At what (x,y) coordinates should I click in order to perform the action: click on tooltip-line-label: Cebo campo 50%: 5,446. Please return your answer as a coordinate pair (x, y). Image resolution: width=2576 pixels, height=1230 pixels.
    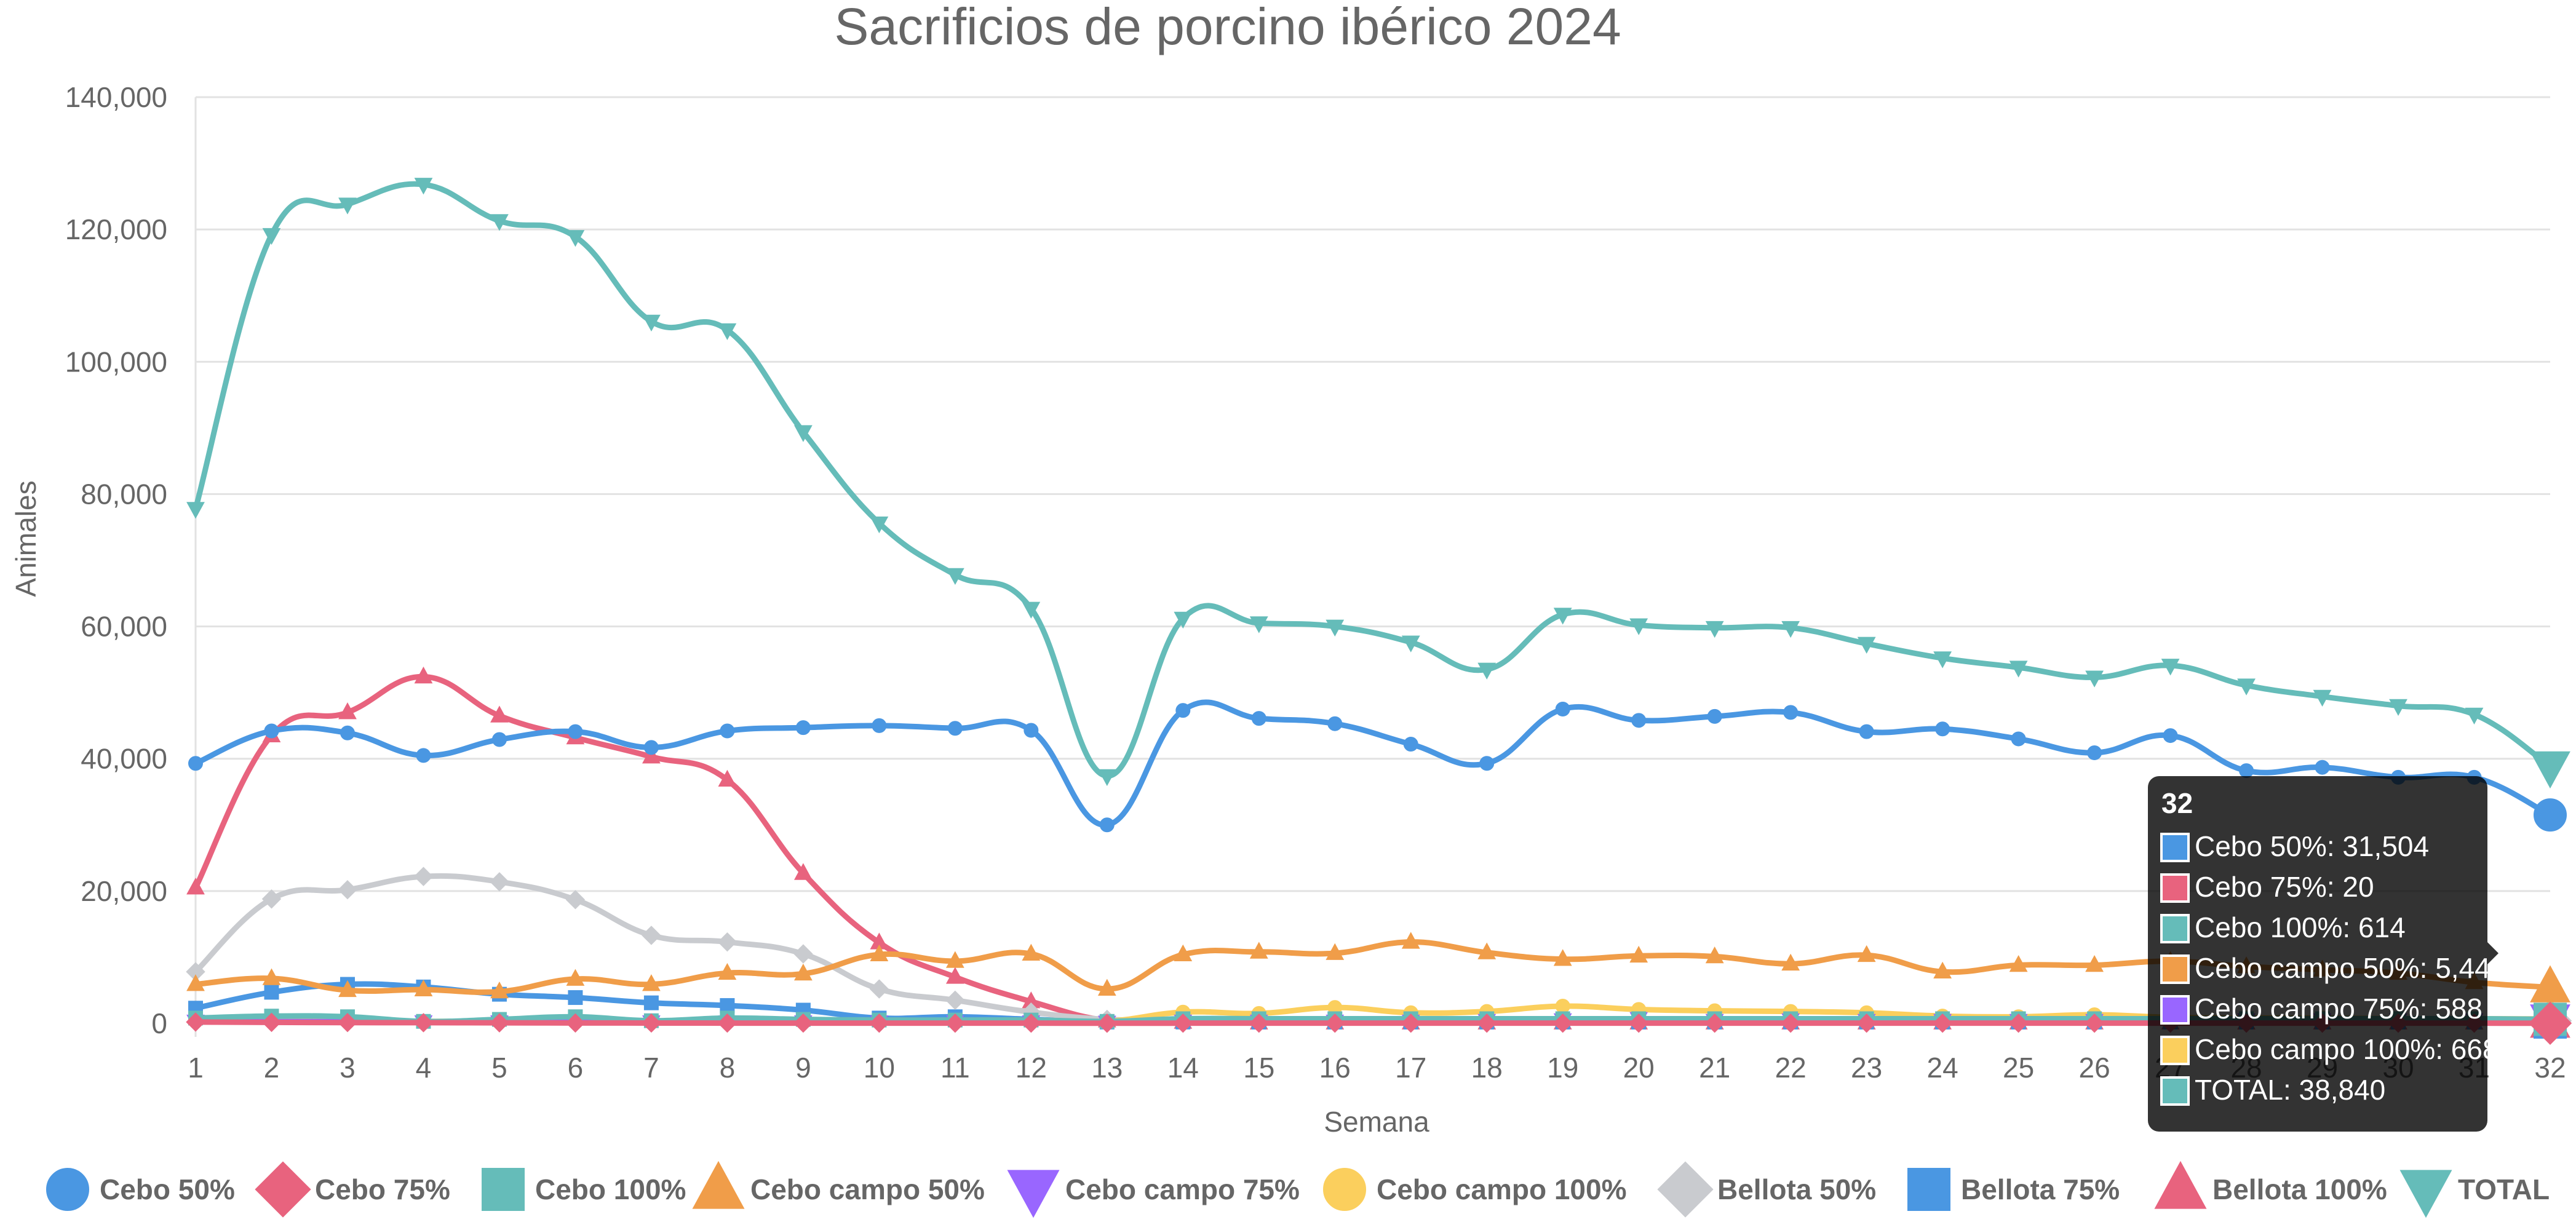
    Looking at the image, I should click on (2350, 968).